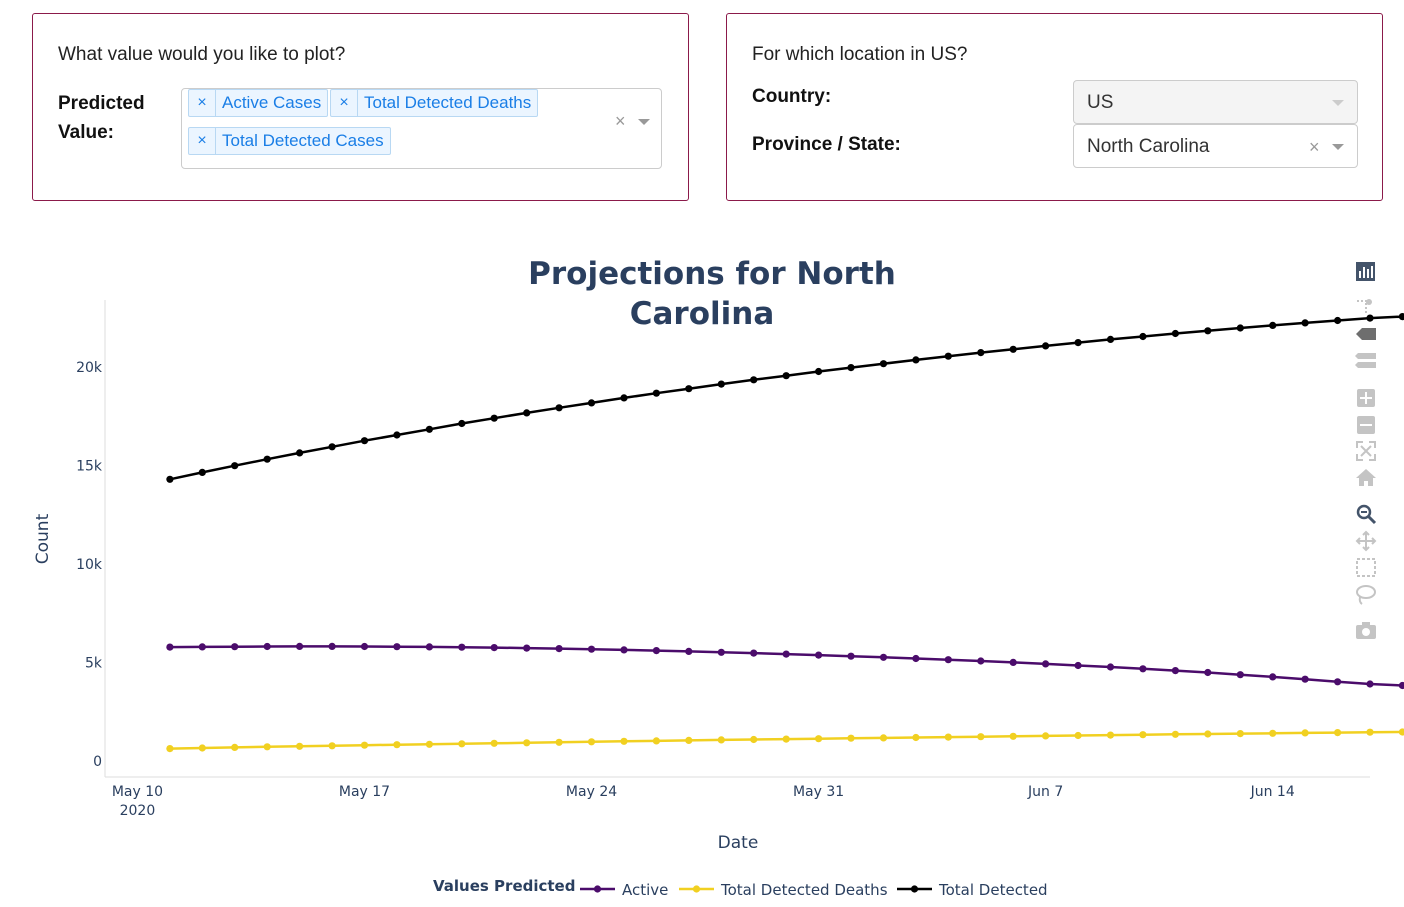  What do you see at coordinates (89, 467) in the screenshot?
I see `y-tick-label: 15k` at bounding box center [89, 467].